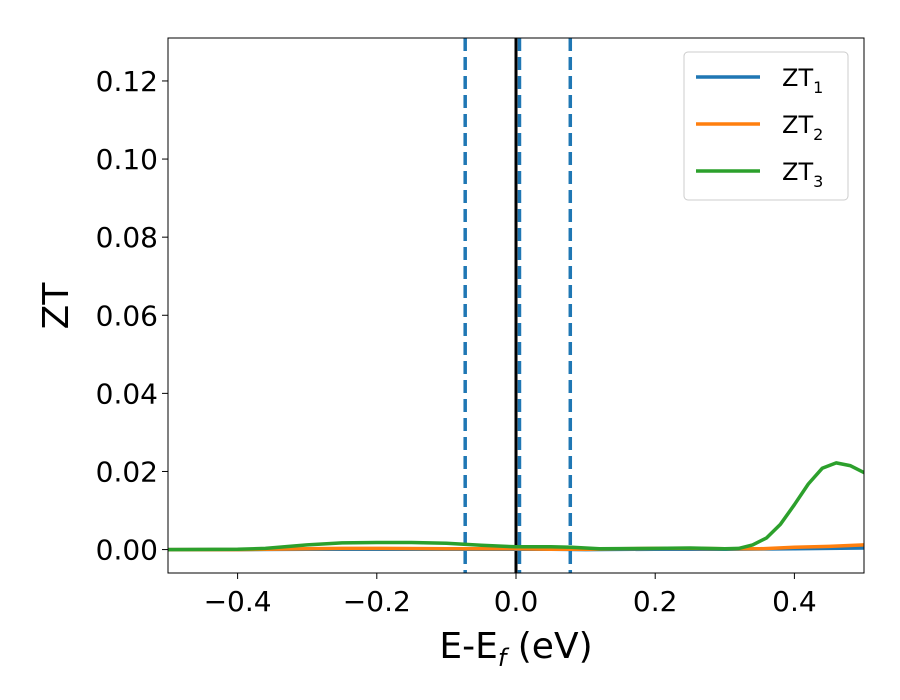 The width and height of the screenshot is (900, 700). Describe the element at coordinates (238, 601) in the screenshot. I see `x-tick-label: −0.4` at that location.